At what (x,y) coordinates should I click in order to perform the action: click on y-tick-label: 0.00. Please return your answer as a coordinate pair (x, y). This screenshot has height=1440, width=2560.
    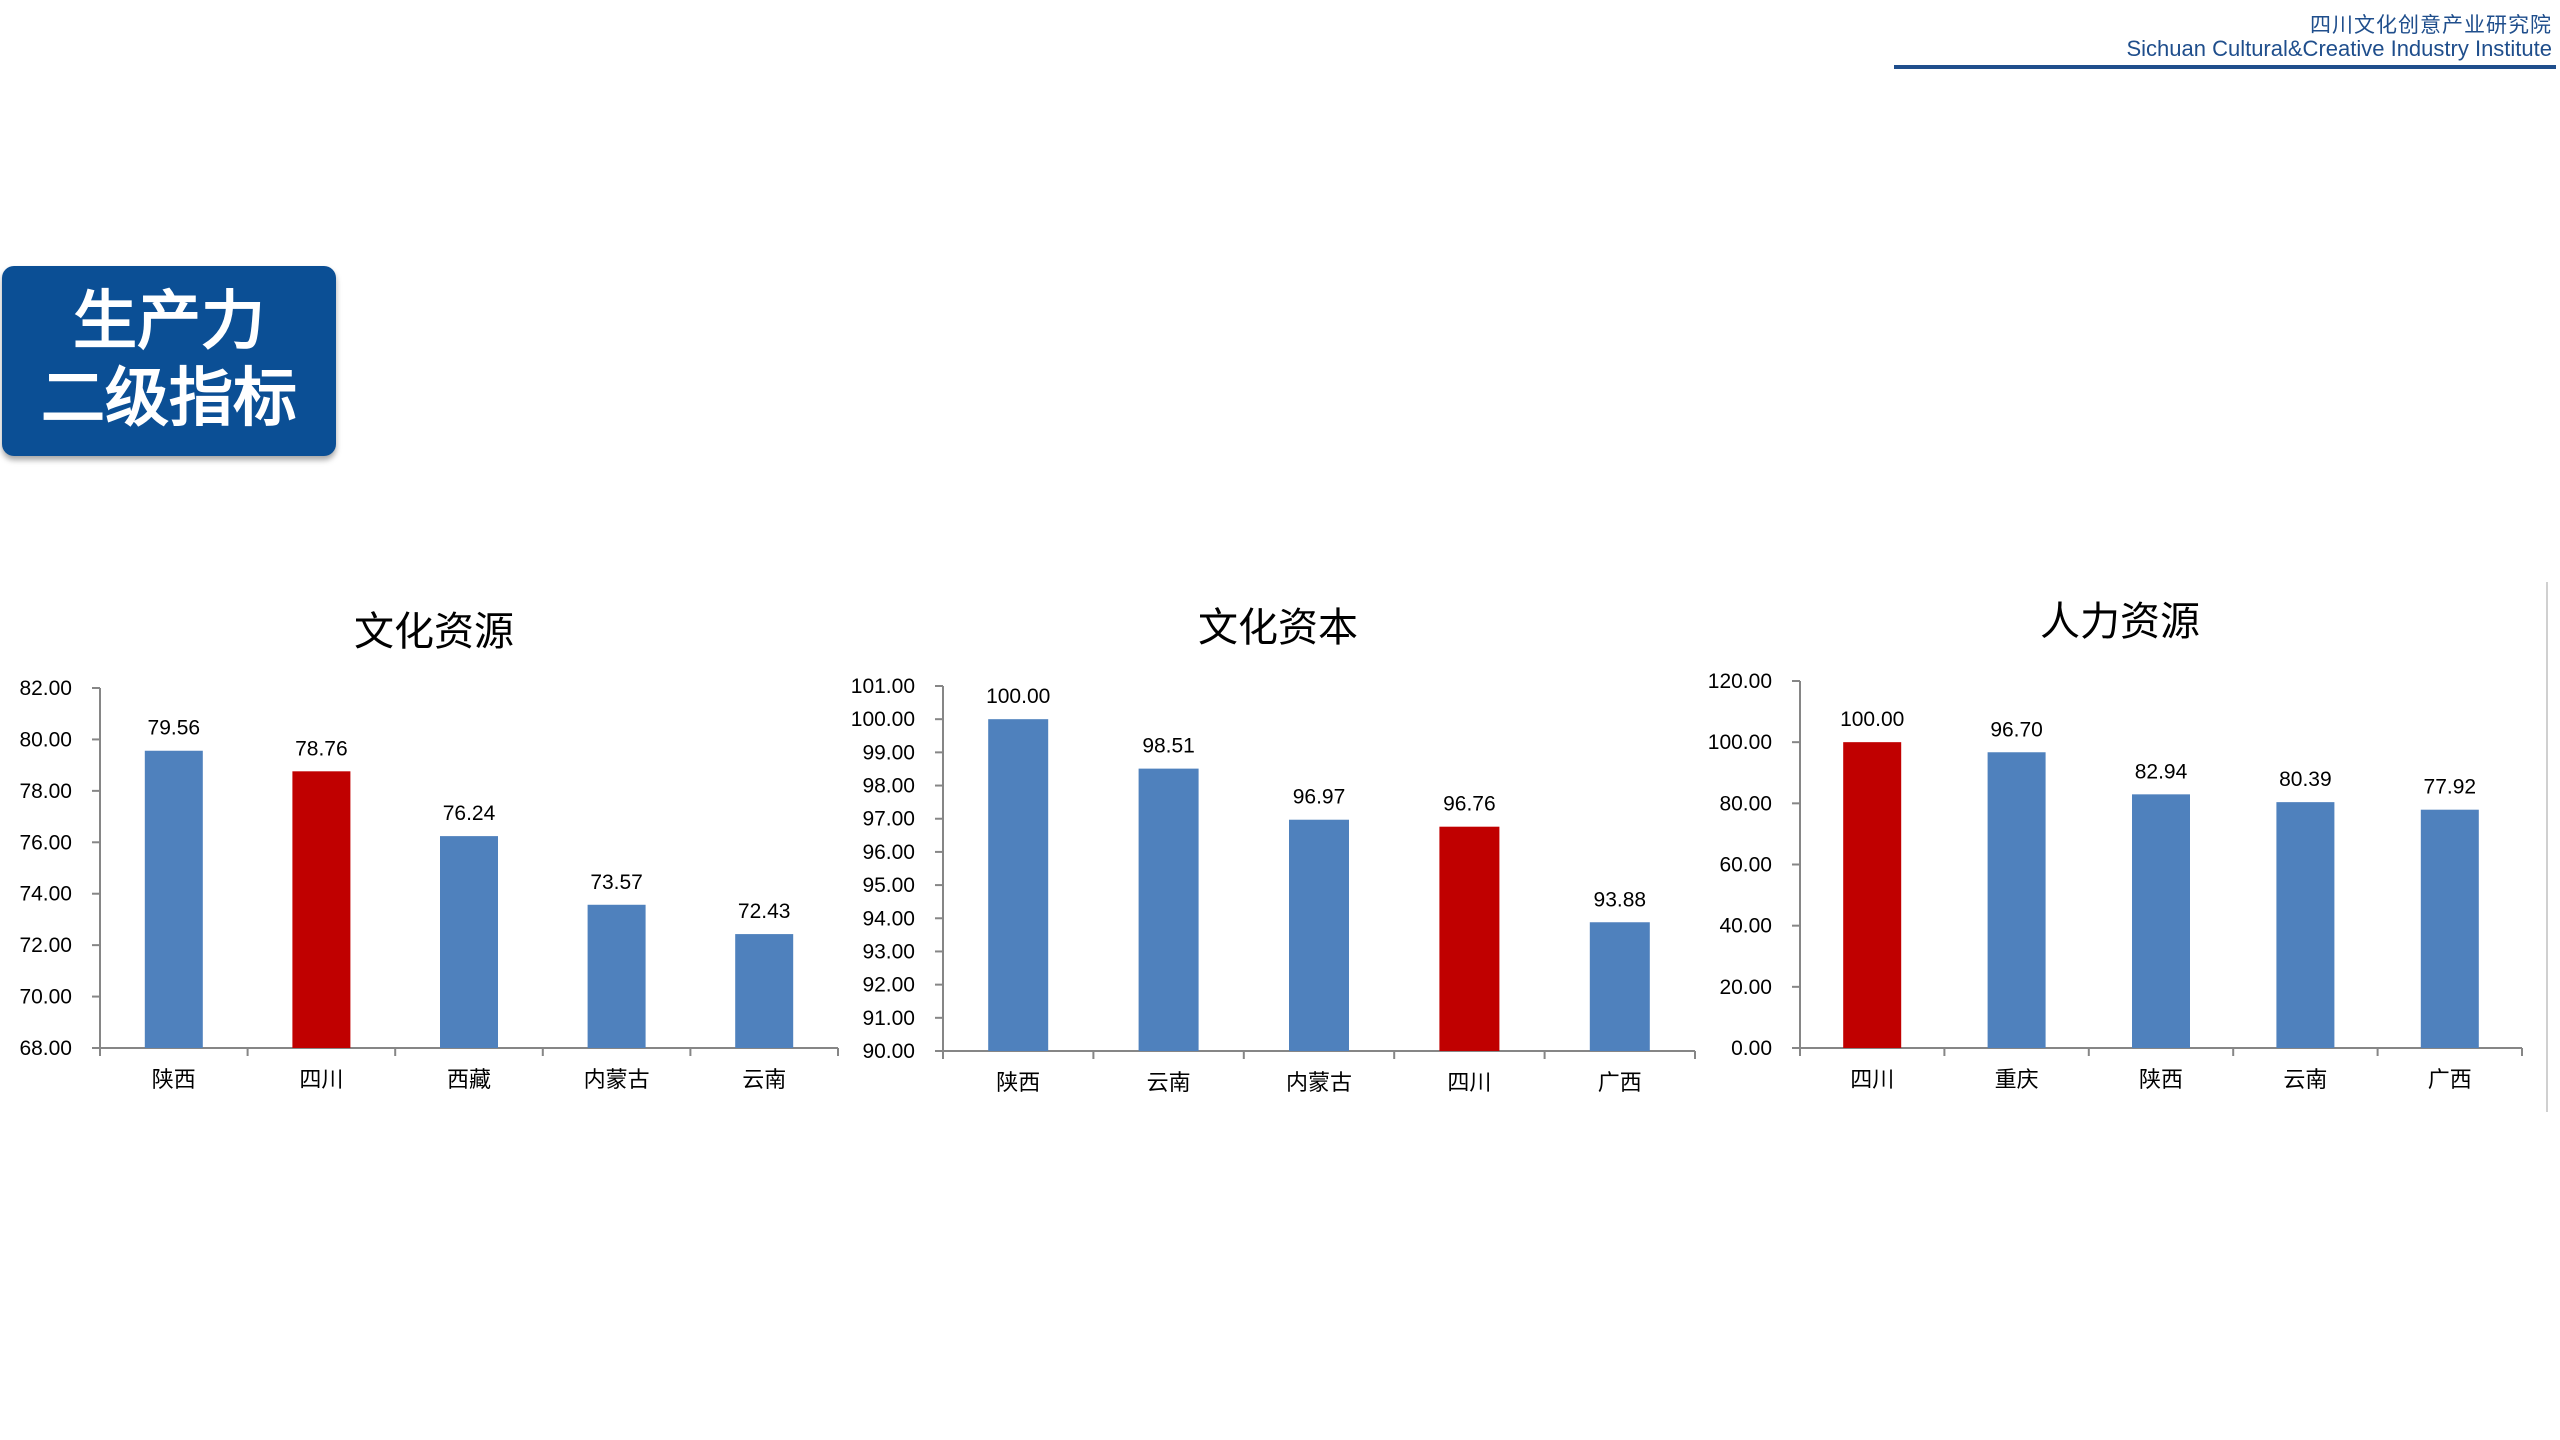
    Looking at the image, I should click on (1751, 1048).